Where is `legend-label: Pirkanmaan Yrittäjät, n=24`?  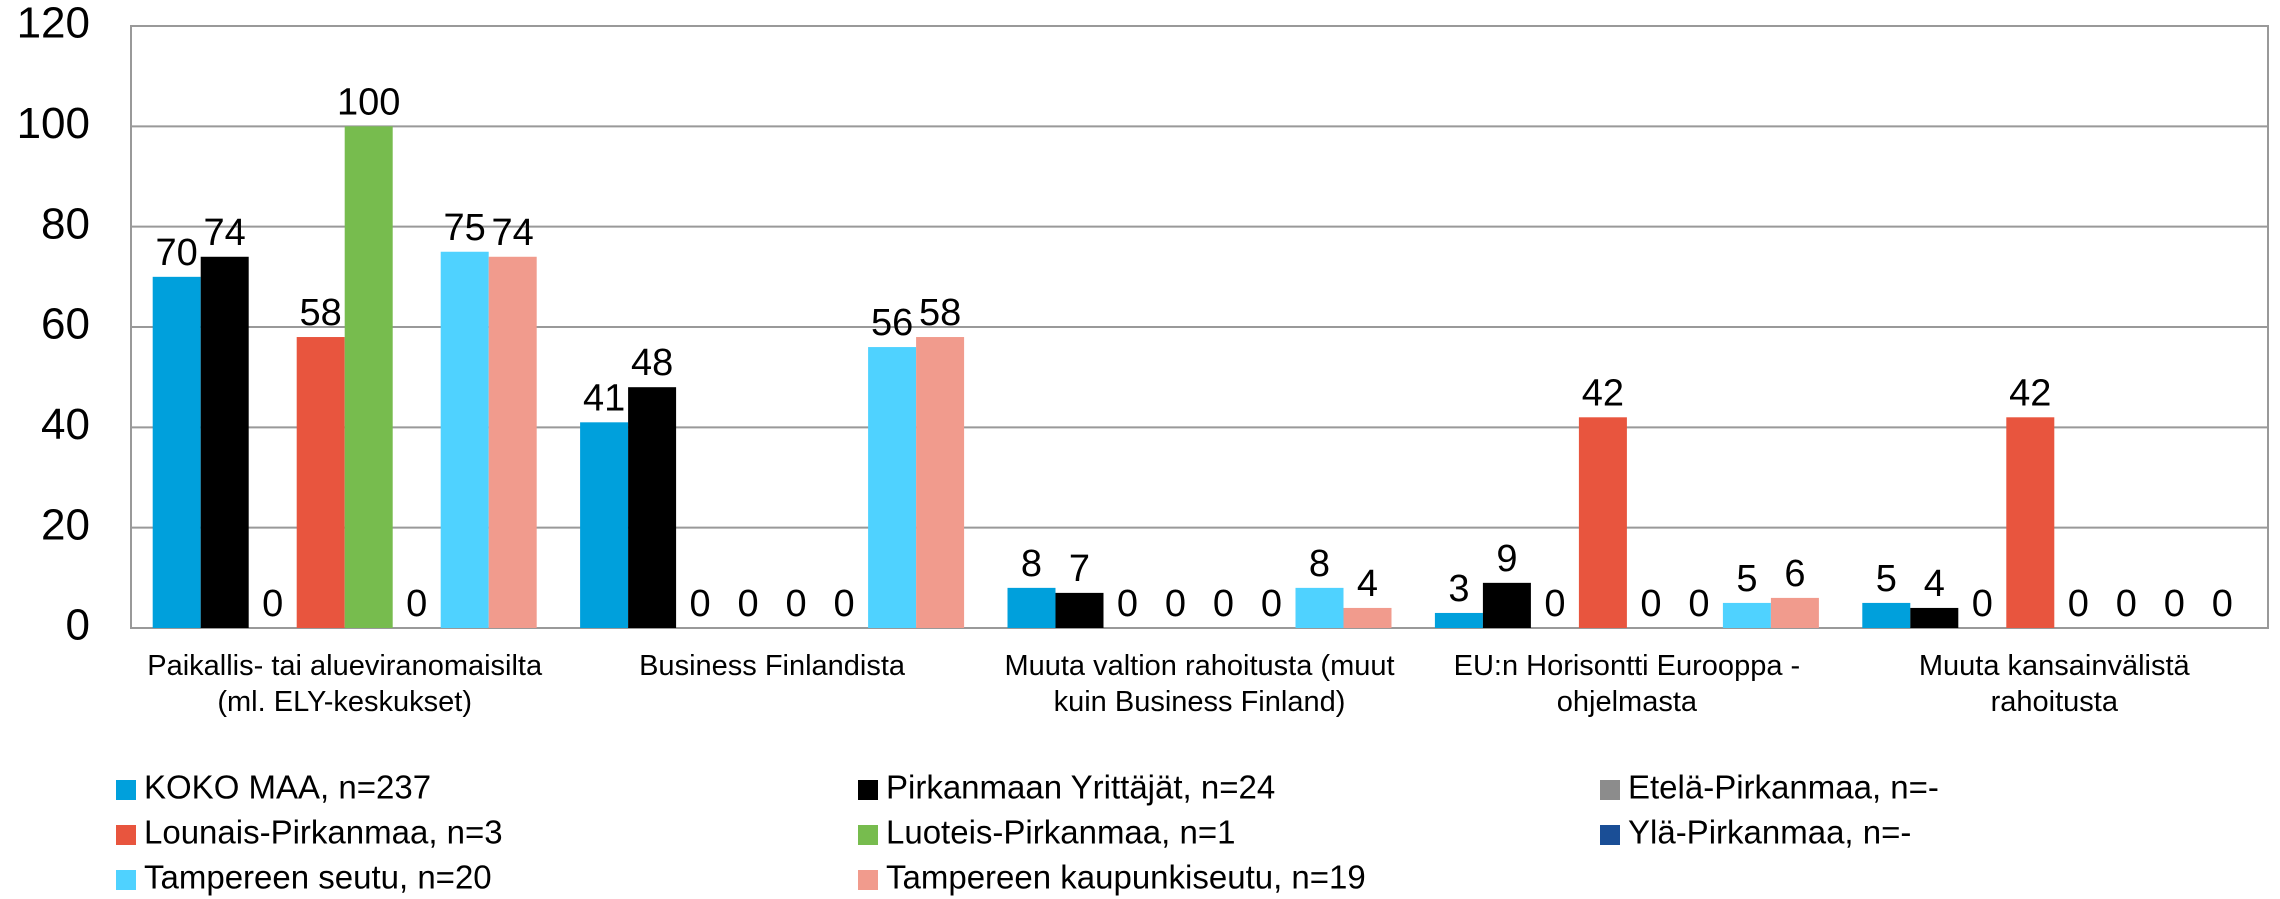 legend-label: Pirkanmaan Yrittäjät, n=24 is located at coordinates (1080, 787).